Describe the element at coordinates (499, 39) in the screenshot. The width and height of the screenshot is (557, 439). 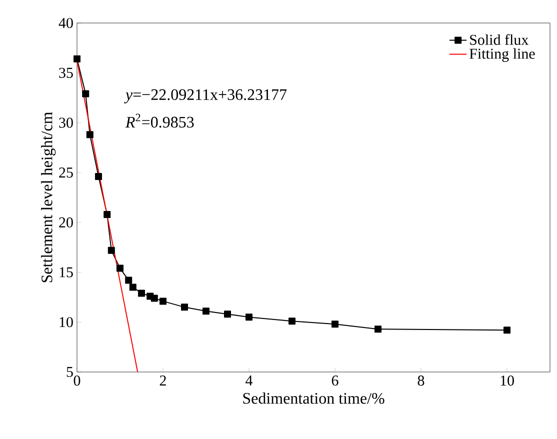
I see `legend-label: Solid flux` at that location.